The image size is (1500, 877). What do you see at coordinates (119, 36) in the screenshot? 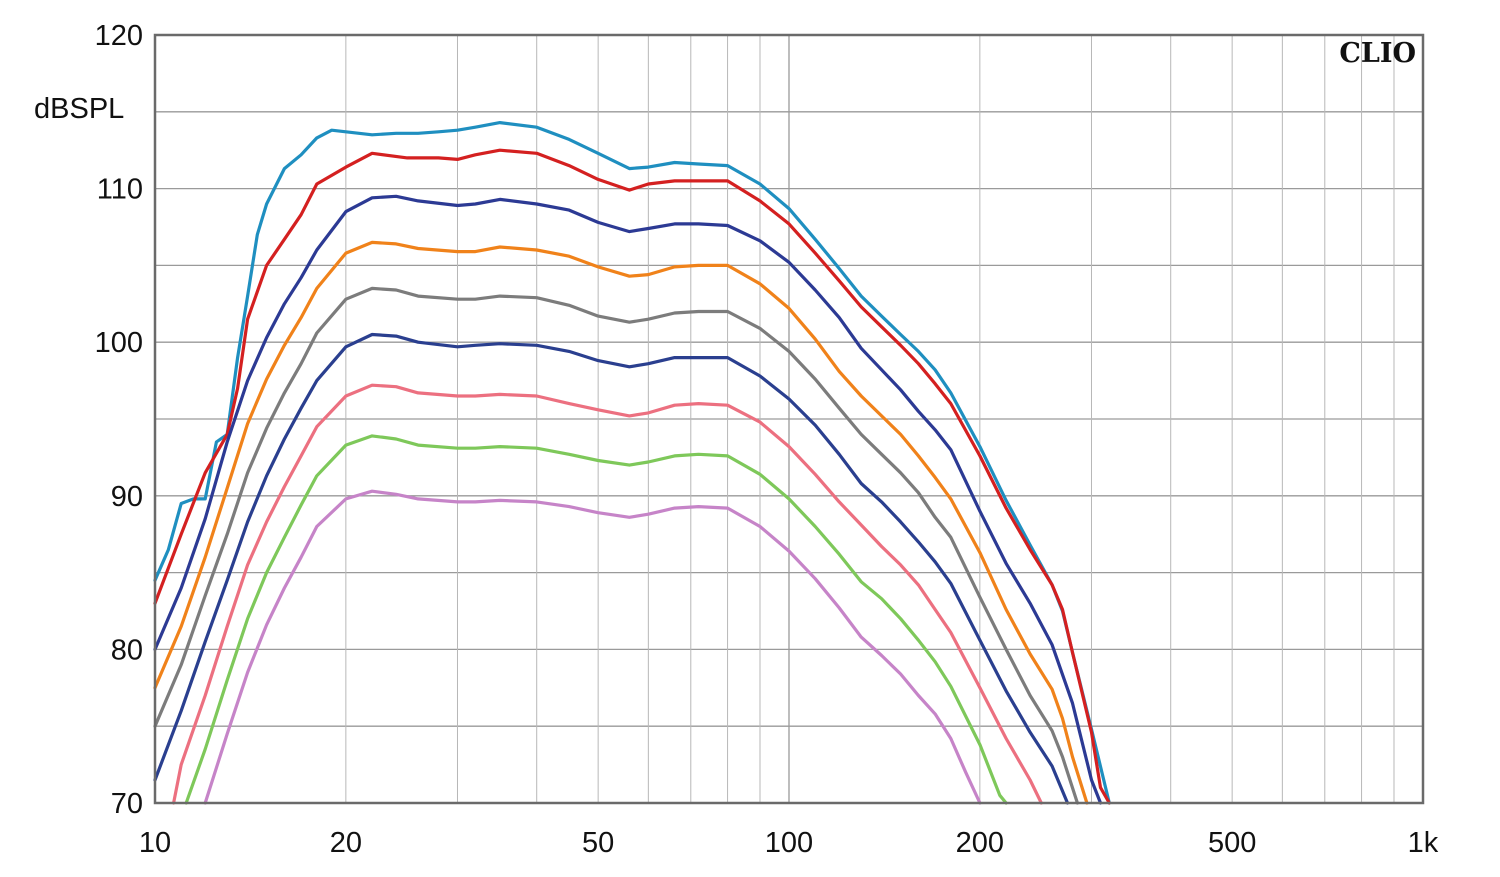
I see `y-tick-label: 120` at bounding box center [119, 36].